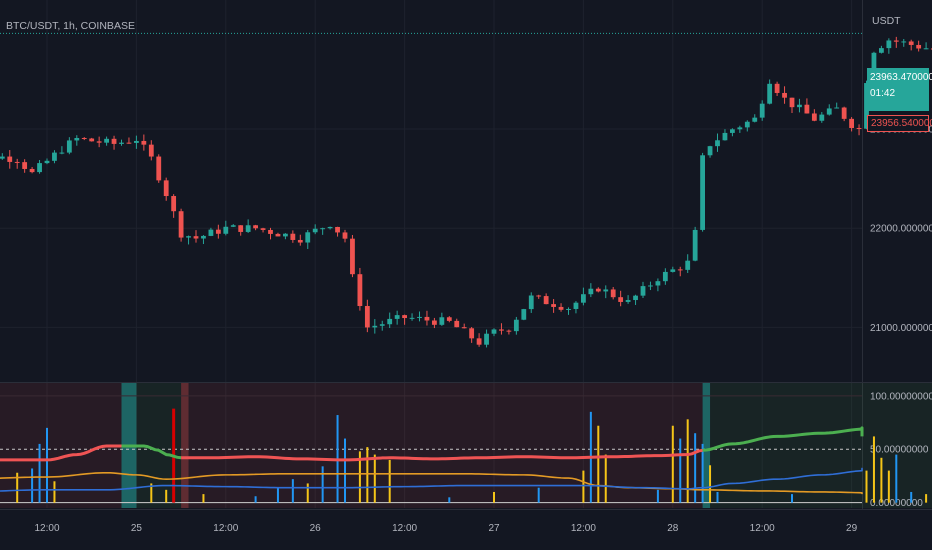  Describe the element at coordinates (494, 528) in the screenshot. I see `time-axis-tick: 27` at that location.